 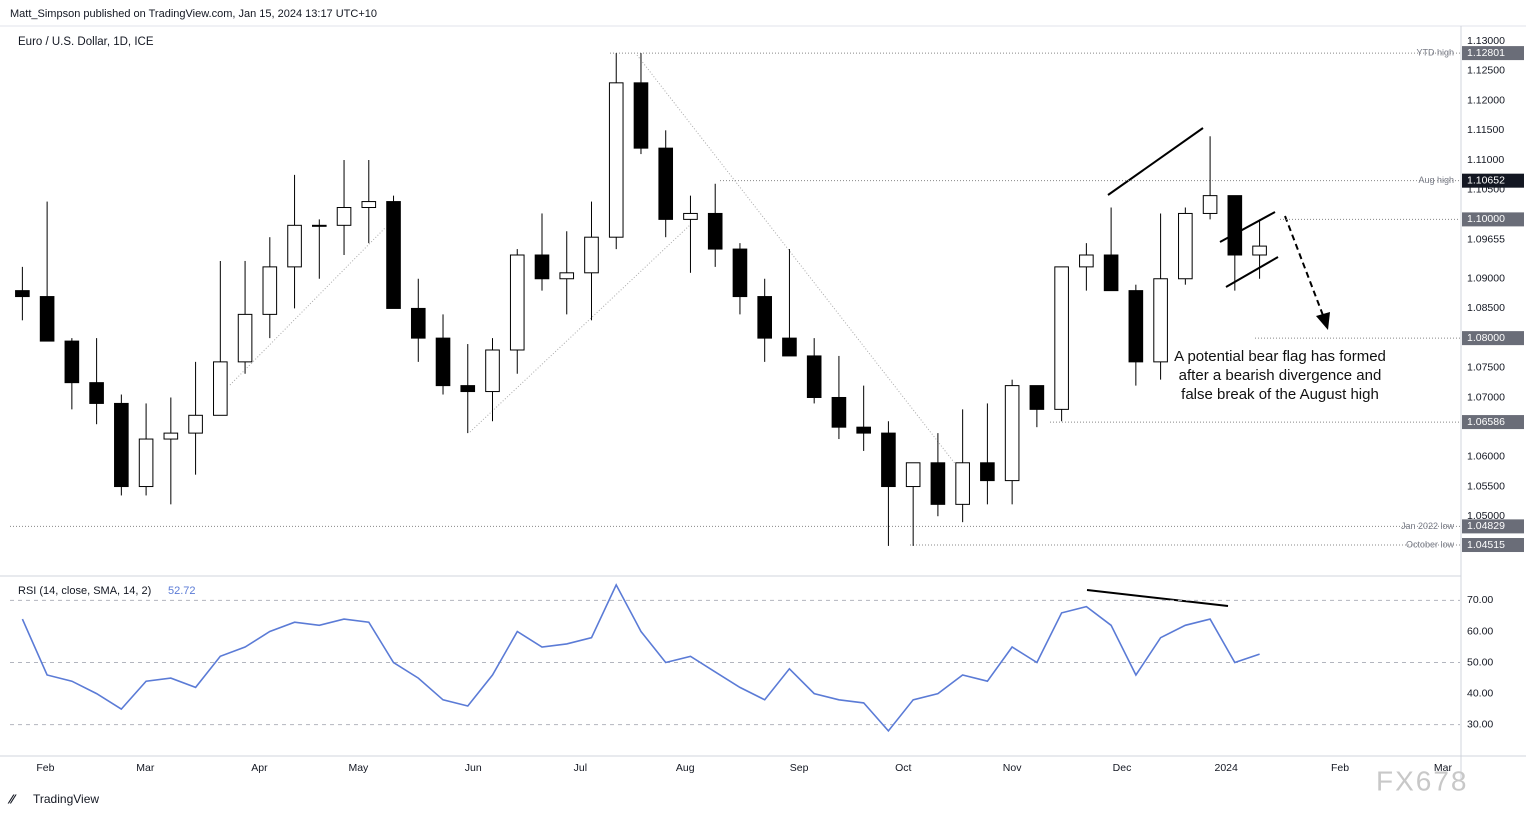 I want to click on level-note: YTD high, so click(x=1435, y=52).